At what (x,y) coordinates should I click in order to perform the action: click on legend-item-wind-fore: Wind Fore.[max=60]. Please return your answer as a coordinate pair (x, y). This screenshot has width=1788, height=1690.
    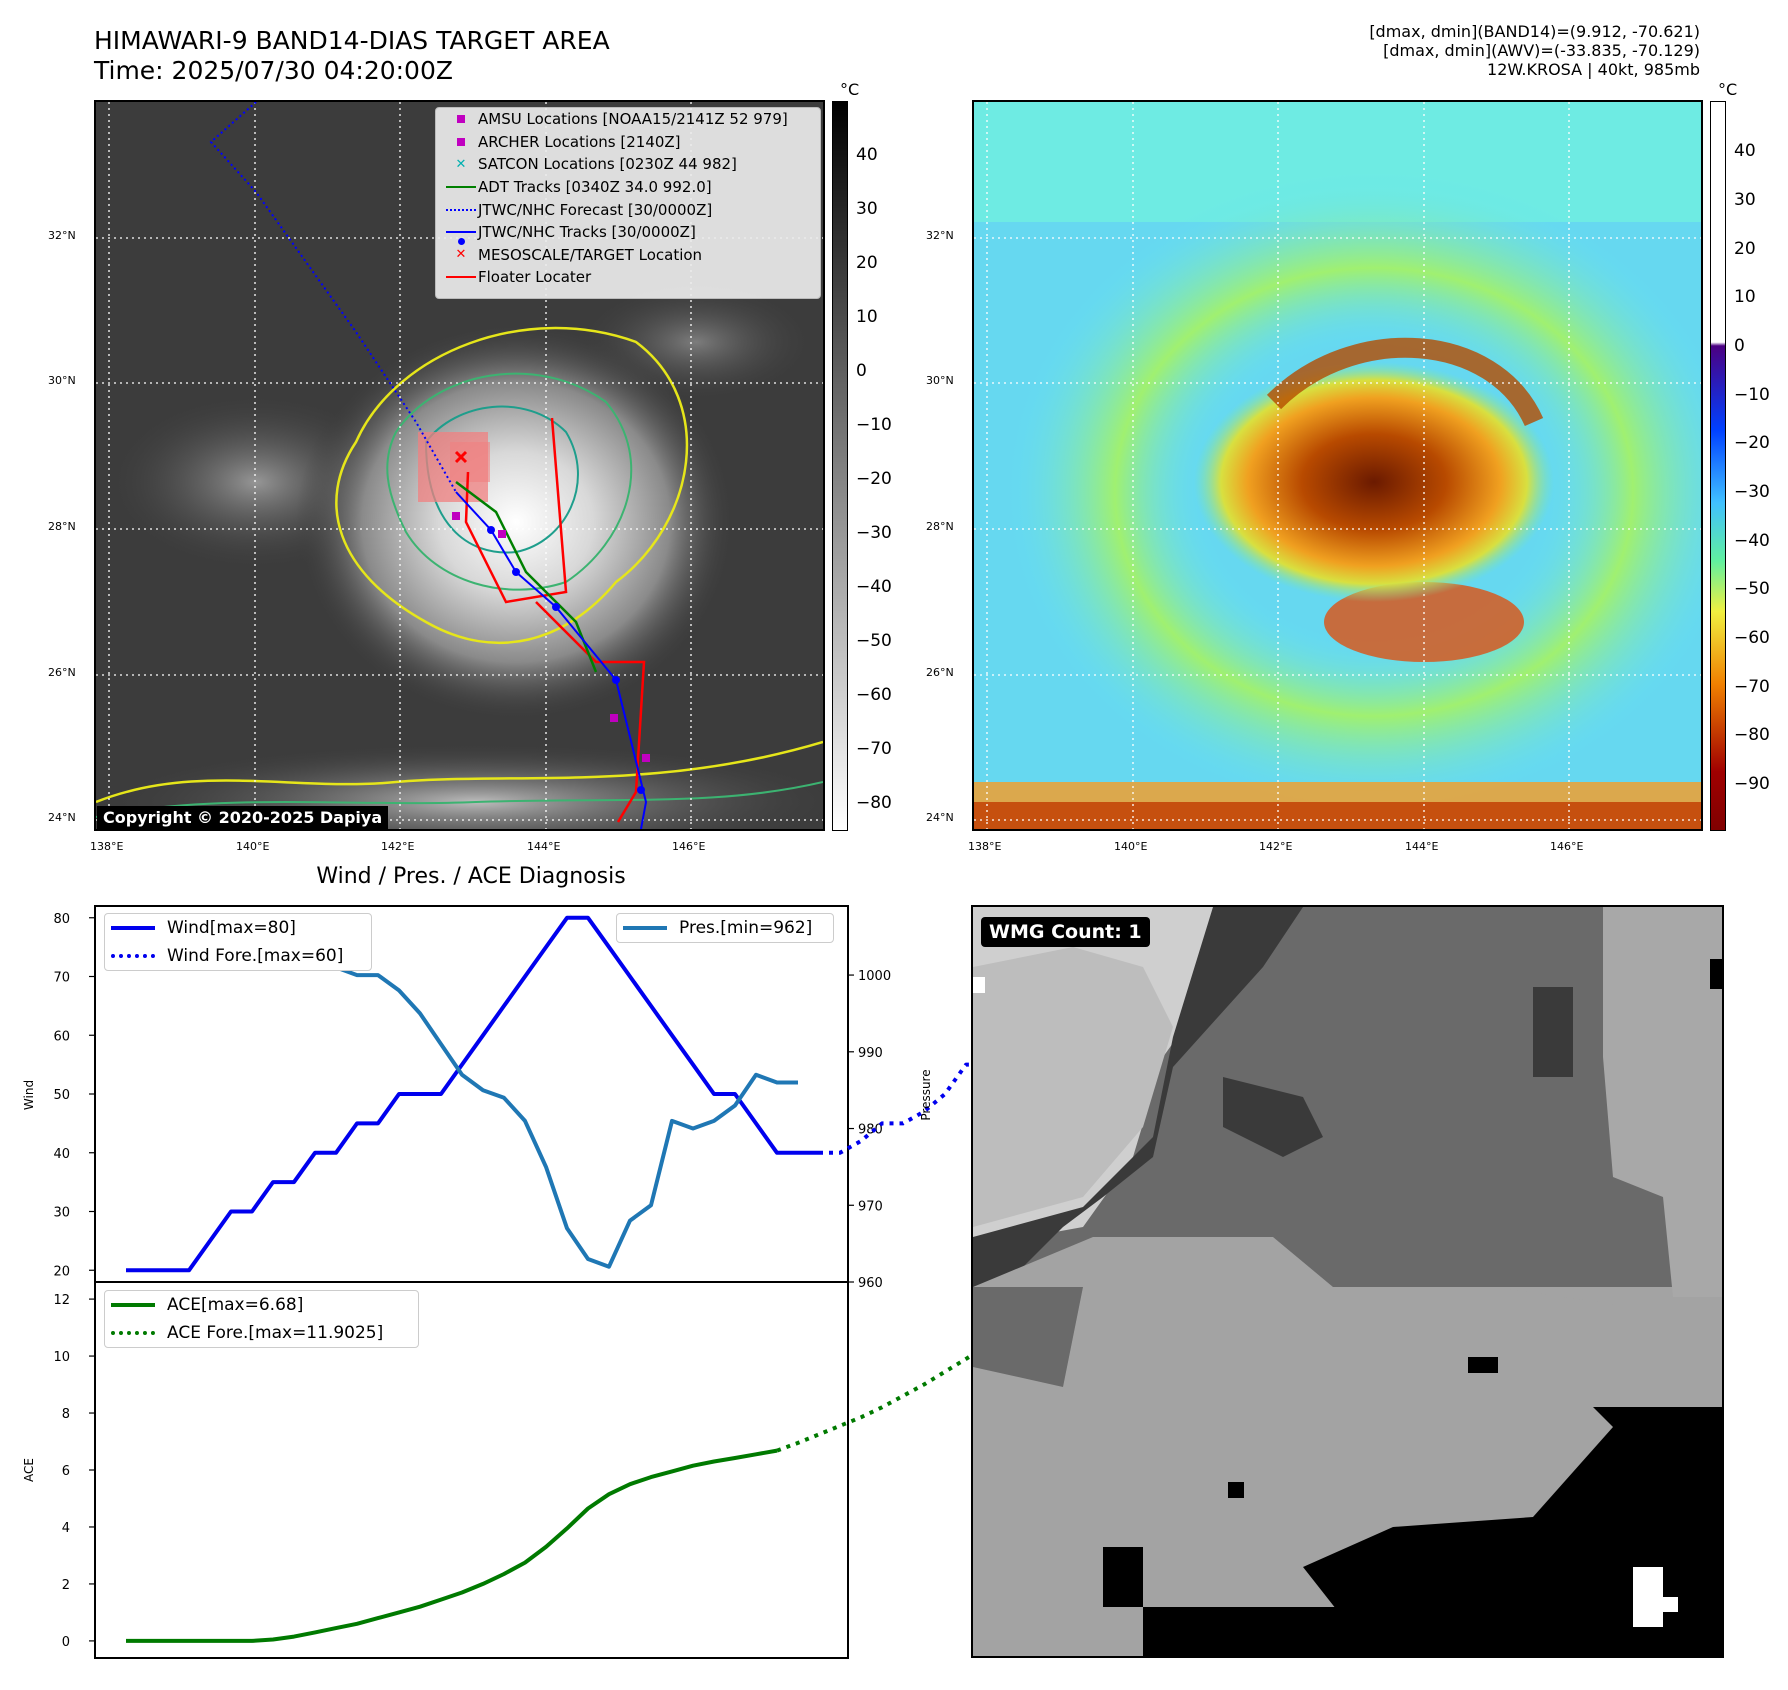
    Looking at the image, I should click on (238, 956).